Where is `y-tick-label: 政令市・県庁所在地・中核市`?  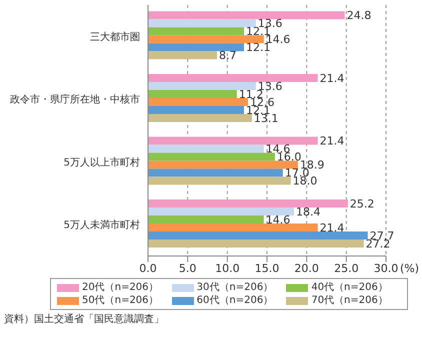 y-tick-label: 政令市・県庁所在地・中核市 is located at coordinates (75, 100).